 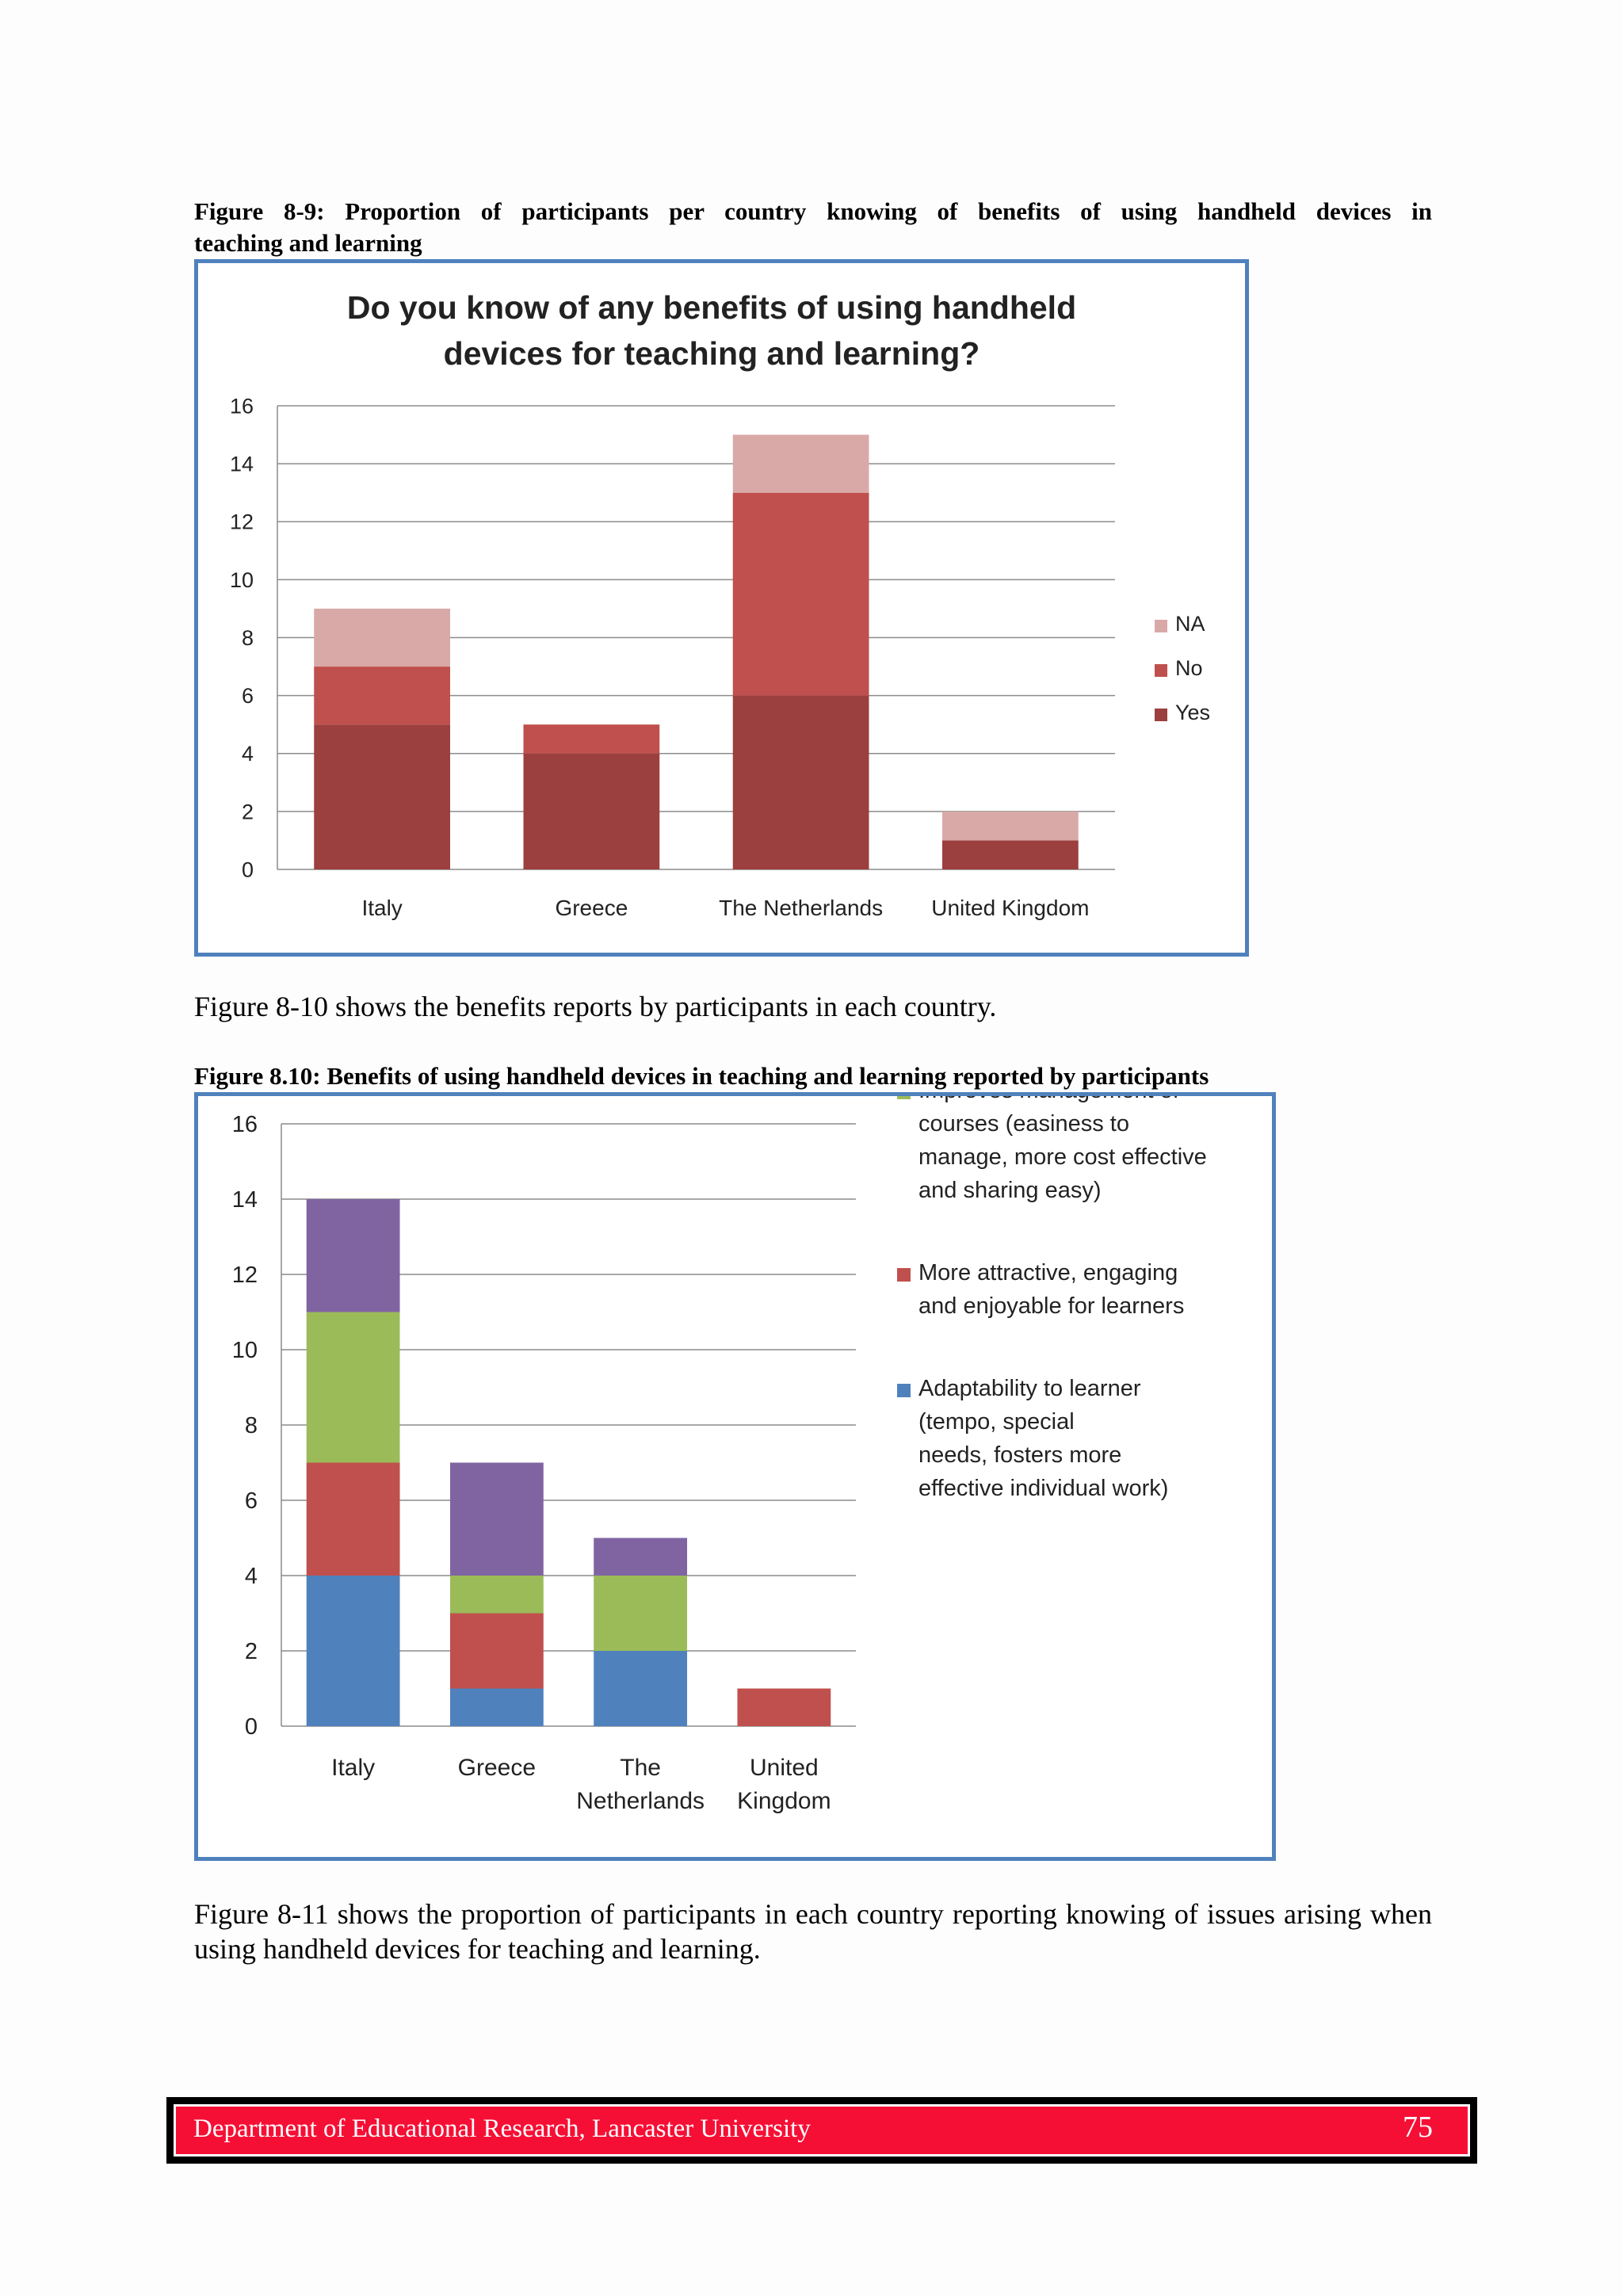 What do you see at coordinates (641, 1557) in the screenshot?
I see `bar-the-netherlands-facilitate-process-of-learning` at bounding box center [641, 1557].